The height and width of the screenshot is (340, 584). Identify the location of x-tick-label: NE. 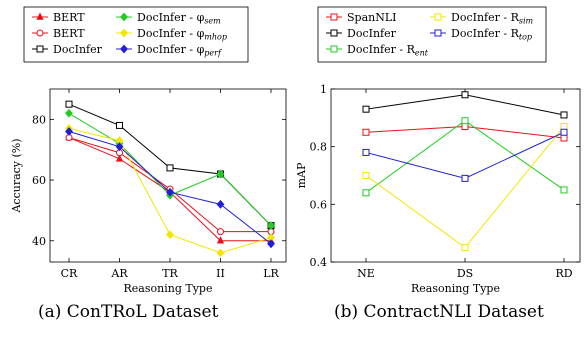
(366, 273).